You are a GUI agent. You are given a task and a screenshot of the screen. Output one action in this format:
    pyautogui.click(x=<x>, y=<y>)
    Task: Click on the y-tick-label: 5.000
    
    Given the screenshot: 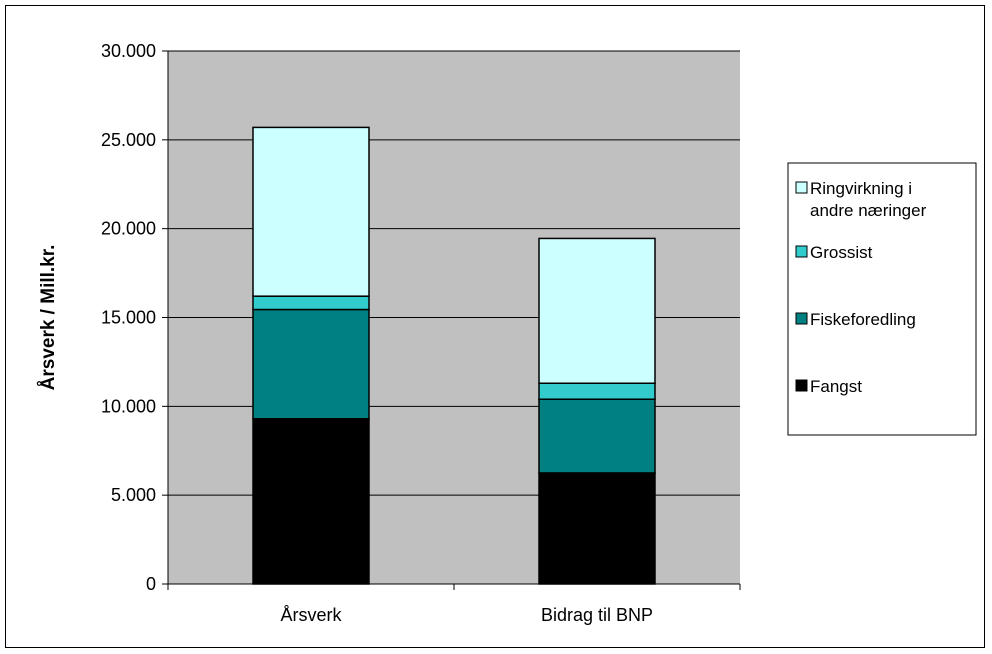 What is the action you would take?
    pyautogui.click(x=133, y=495)
    